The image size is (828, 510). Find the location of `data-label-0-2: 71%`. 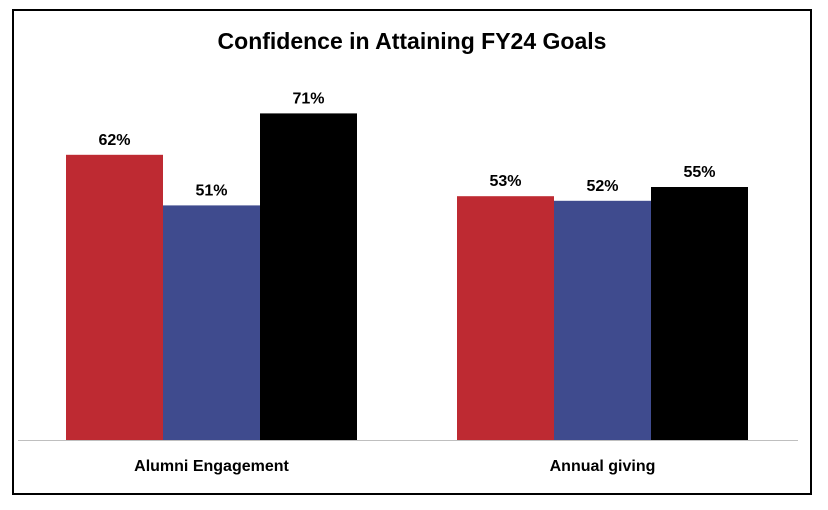

data-label-0-2: 71% is located at coordinates (308, 98).